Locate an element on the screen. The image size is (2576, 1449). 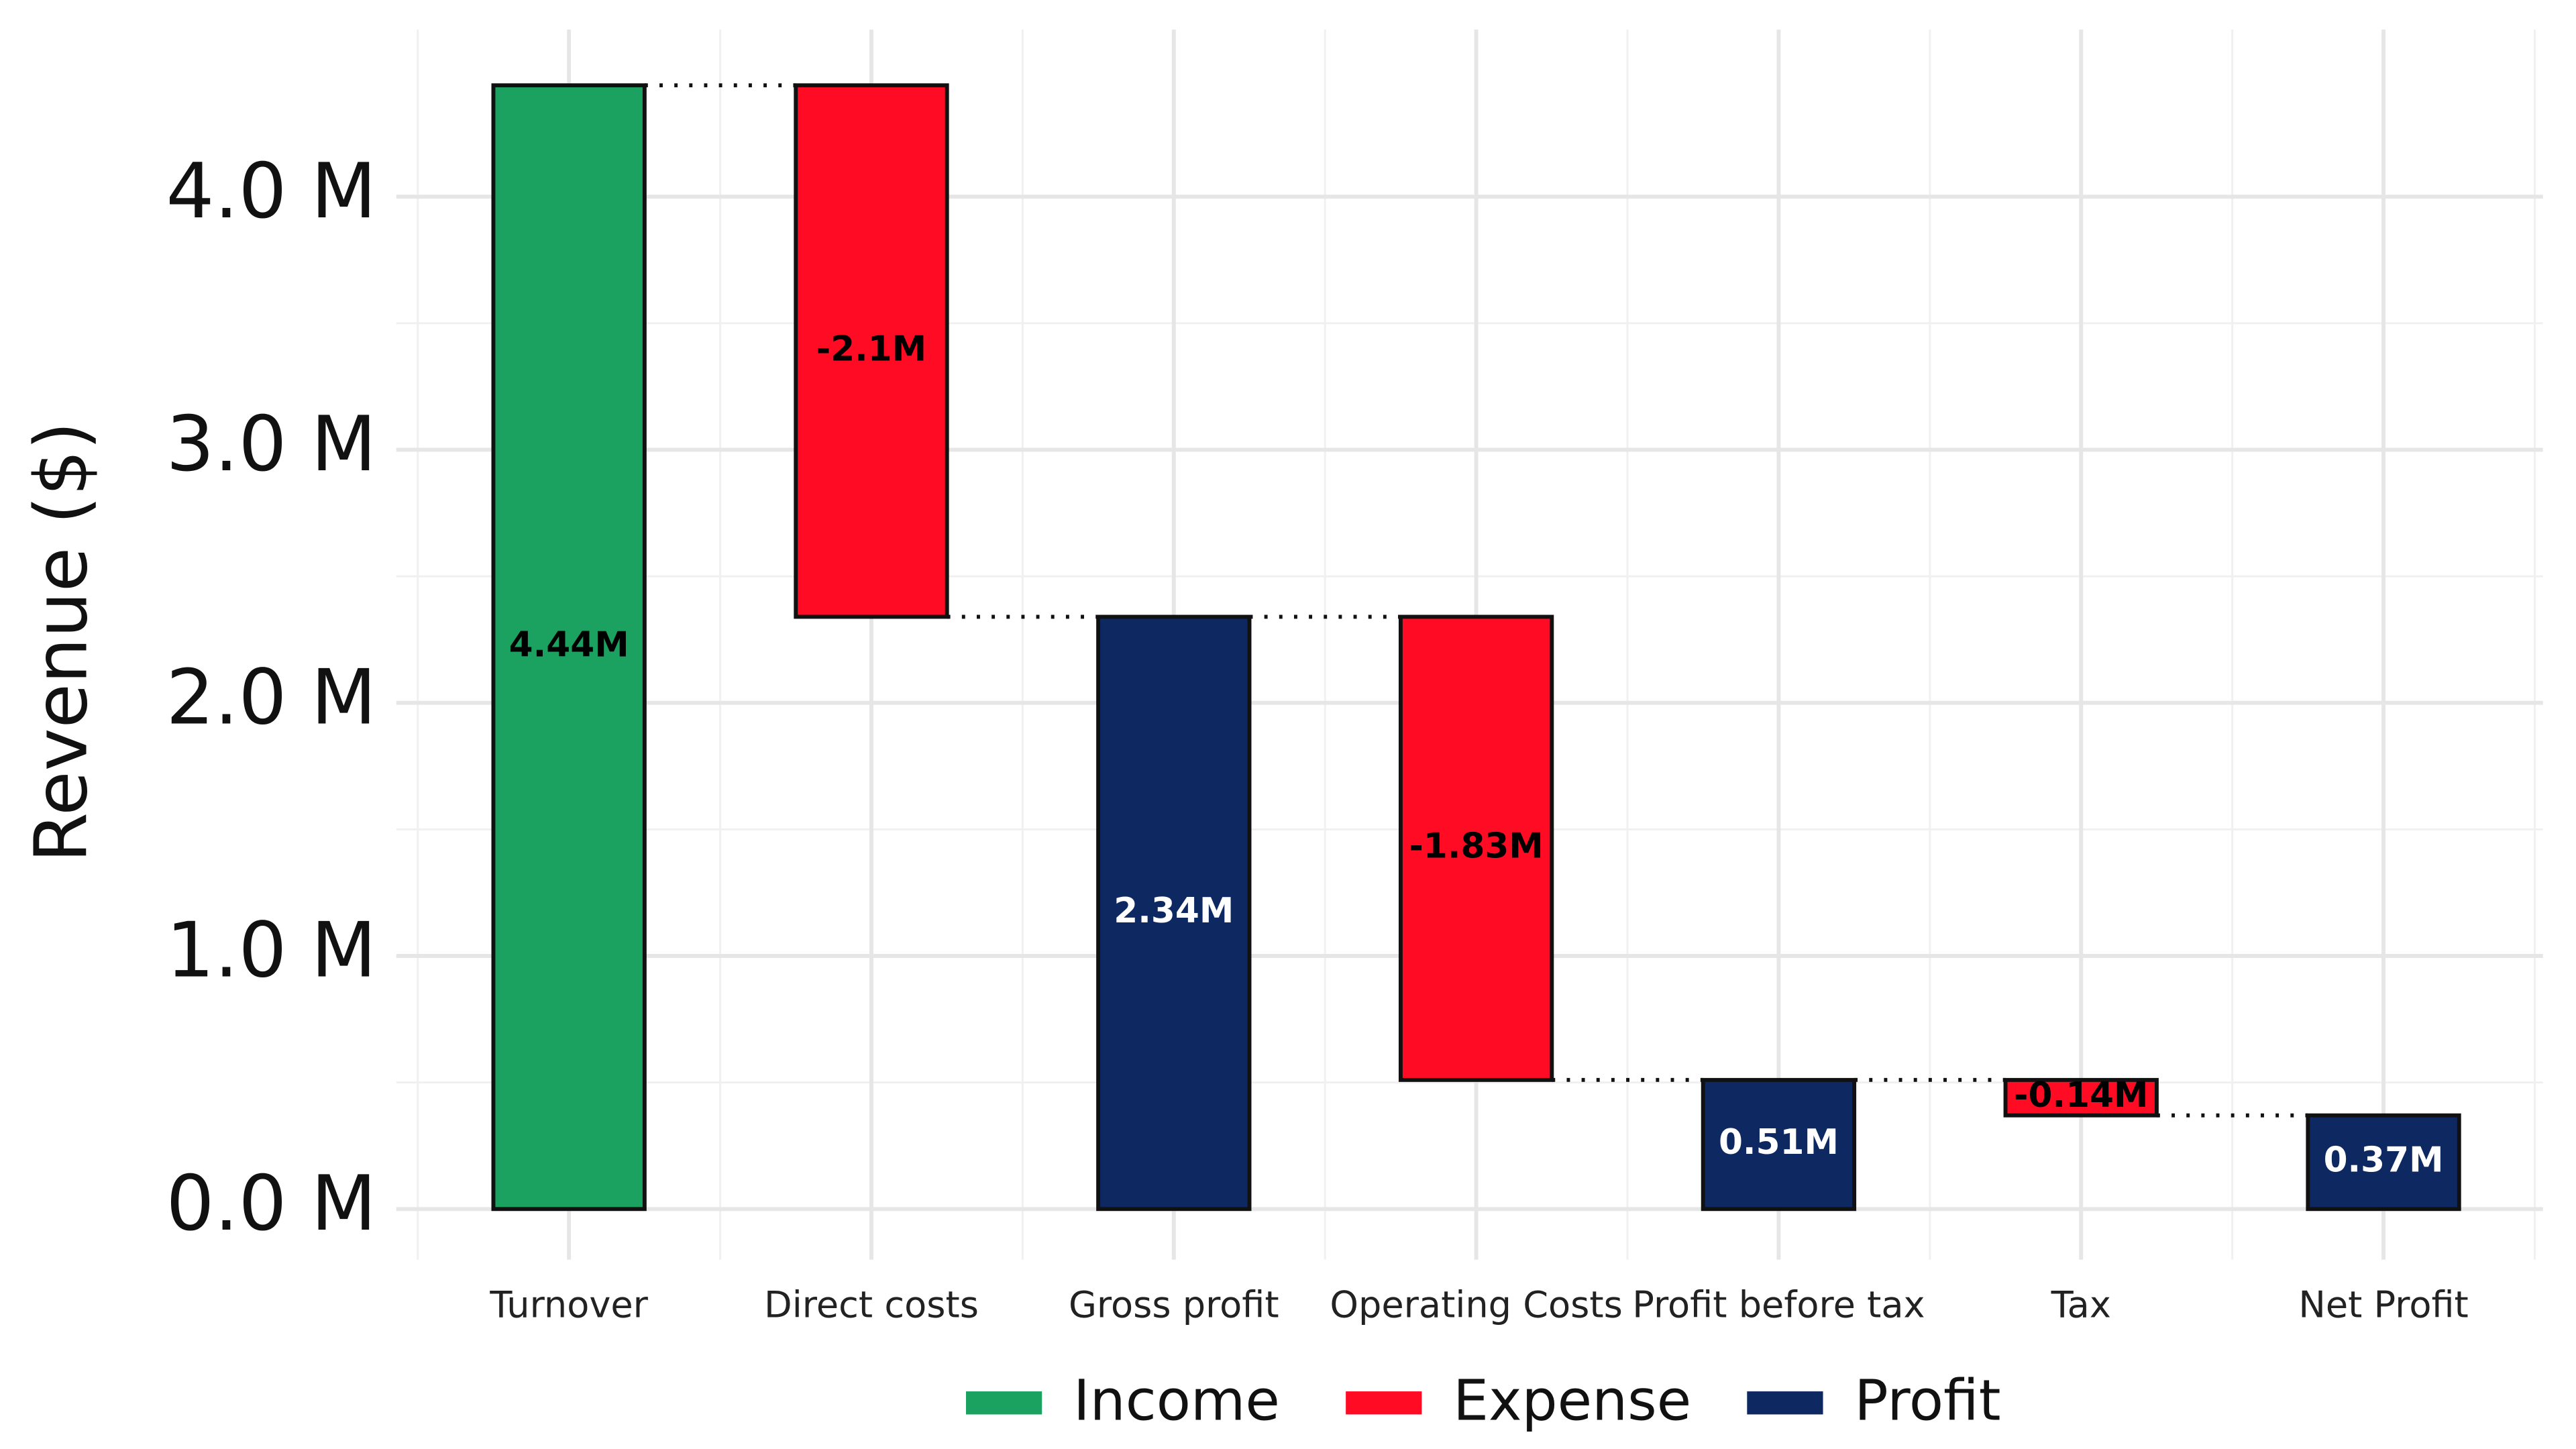
y-tick-label: 2.0 M is located at coordinates (271, 697).